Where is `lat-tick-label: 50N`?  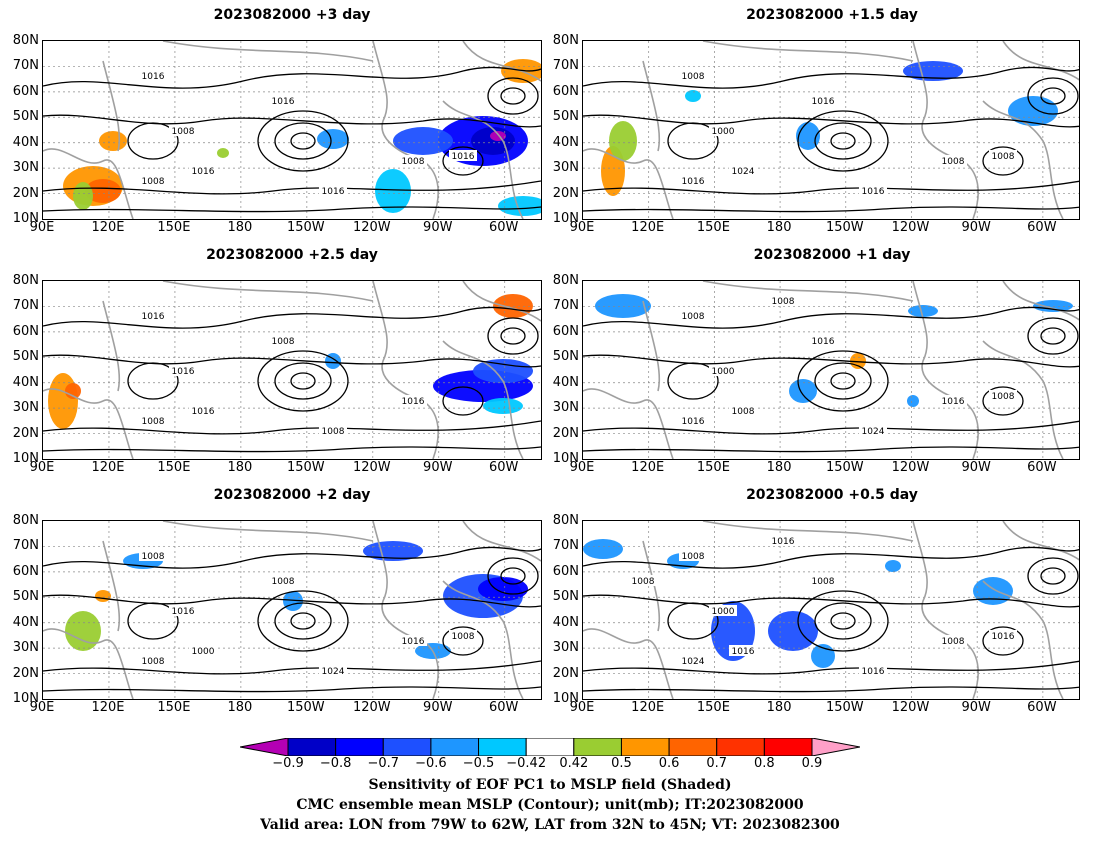 lat-tick-label: 50N is located at coordinates (25, 117).